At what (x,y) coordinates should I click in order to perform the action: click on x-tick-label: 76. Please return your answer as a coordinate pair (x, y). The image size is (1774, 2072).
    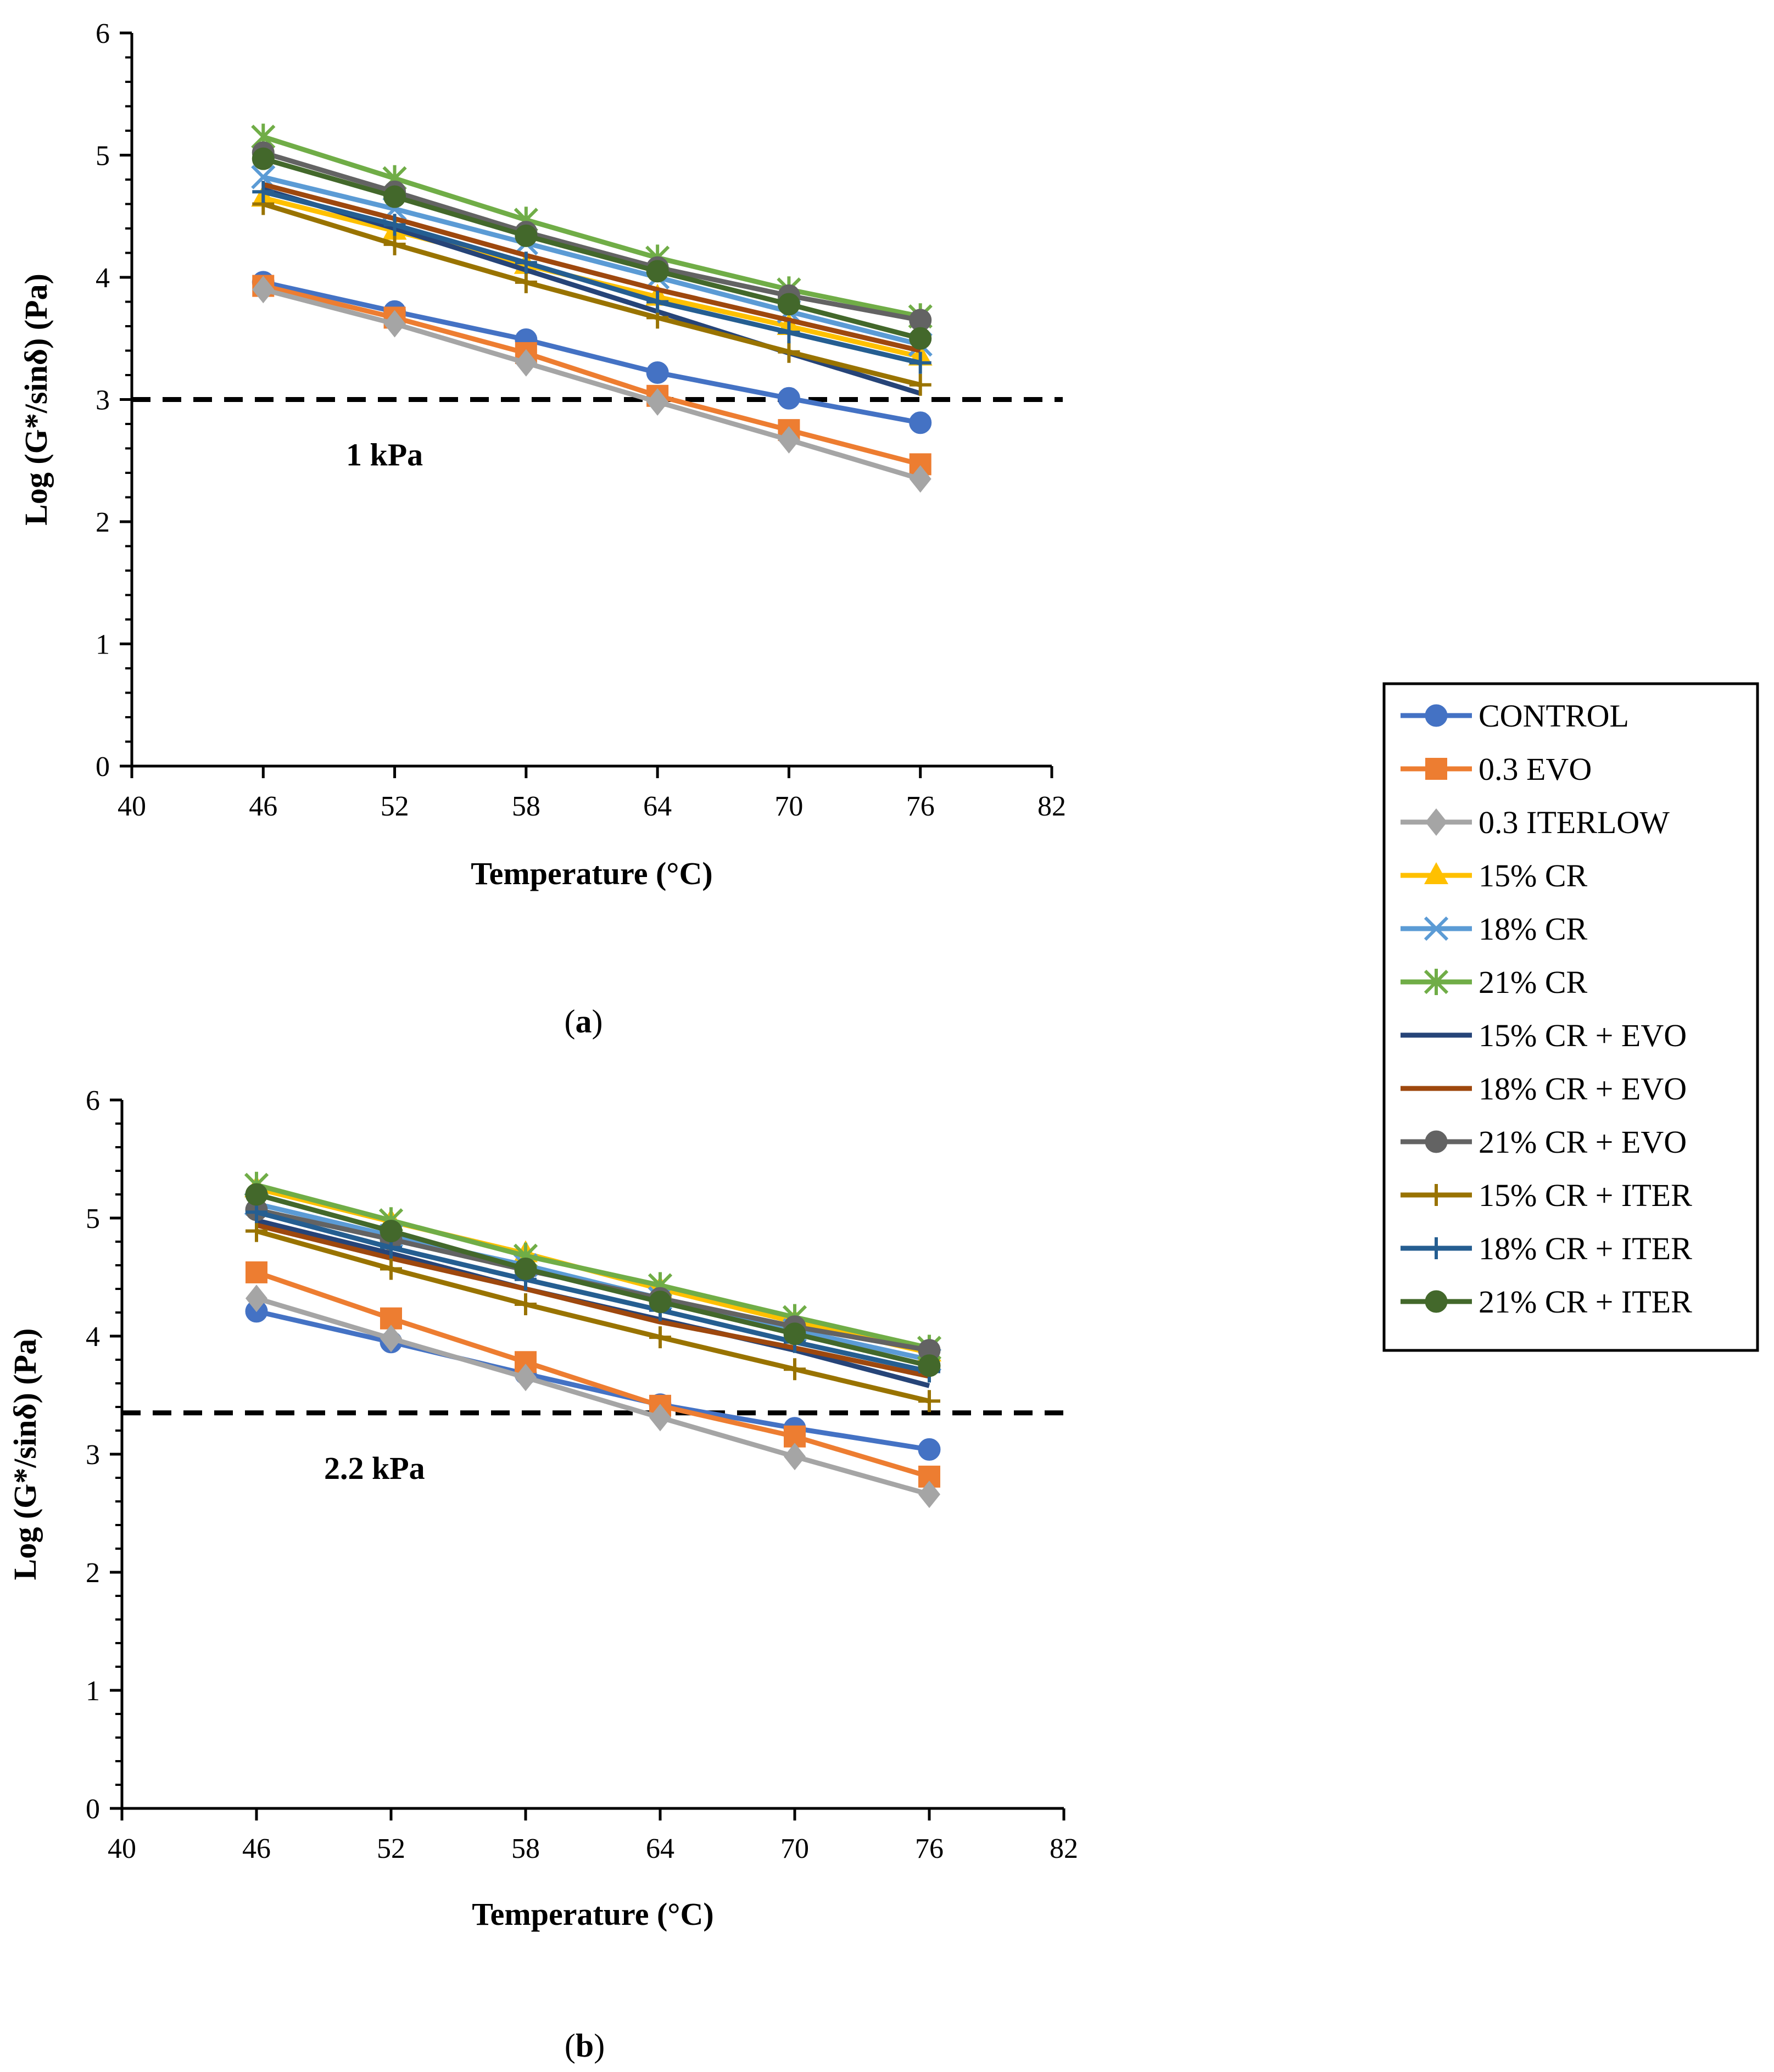
    Looking at the image, I should click on (929, 1849).